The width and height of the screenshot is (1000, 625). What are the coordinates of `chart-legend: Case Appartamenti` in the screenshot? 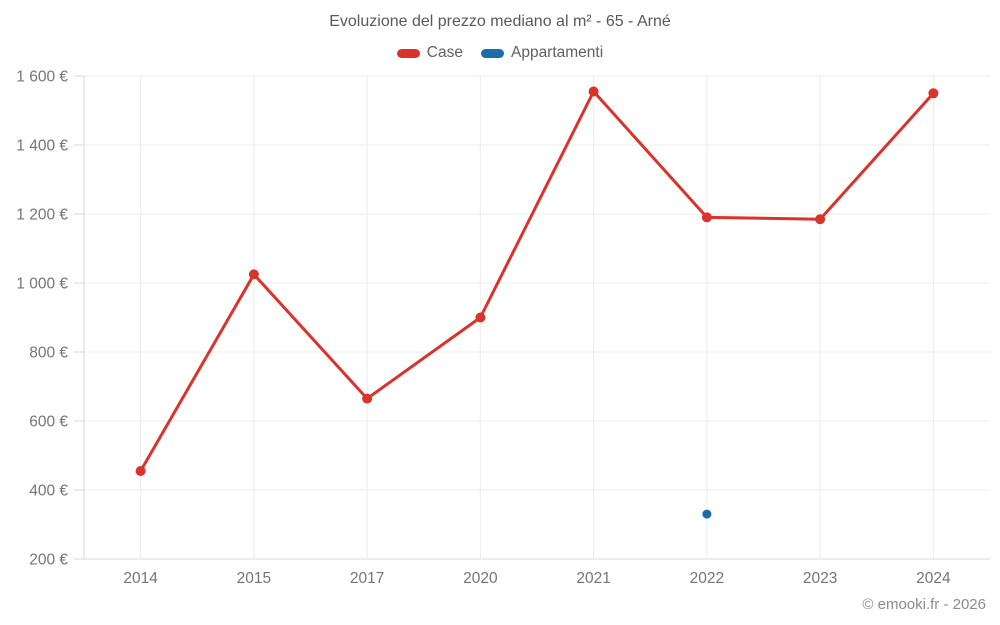 It's located at (500, 53).